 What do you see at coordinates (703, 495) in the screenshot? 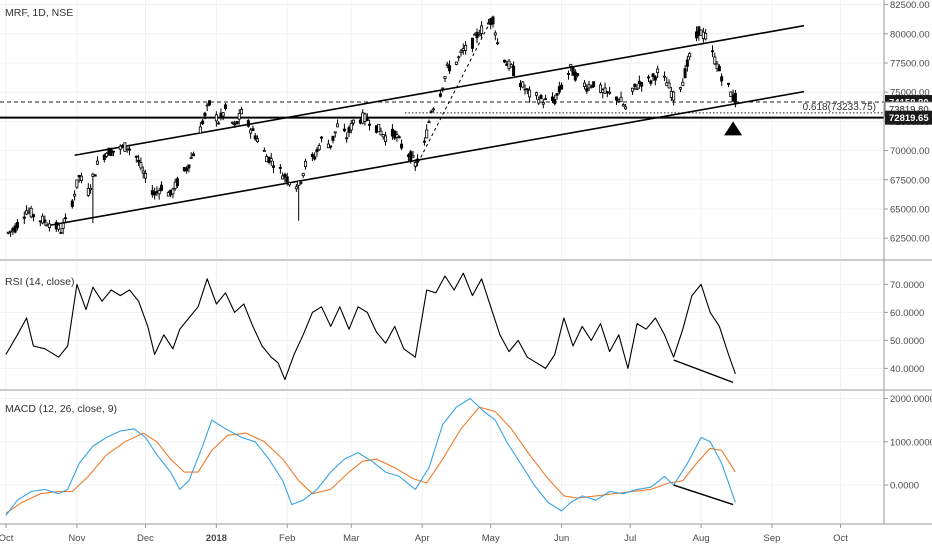
I see `macd-divergence-line` at bounding box center [703, 495].